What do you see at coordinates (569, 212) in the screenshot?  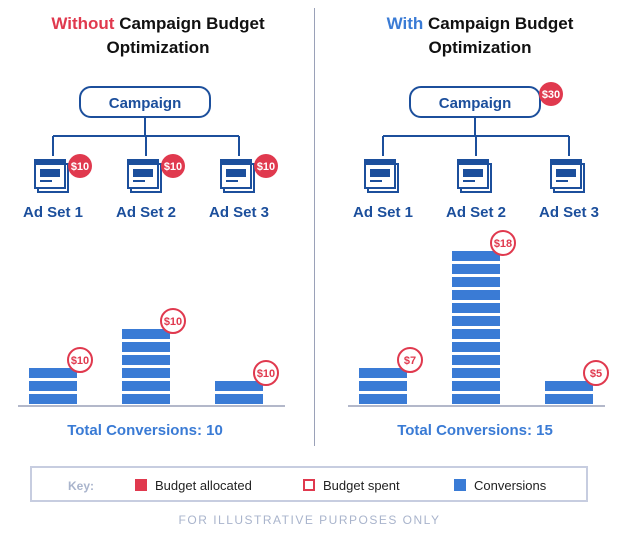 I see `right-adset-label: Ad Set 3` at bounding box center [569, 212].